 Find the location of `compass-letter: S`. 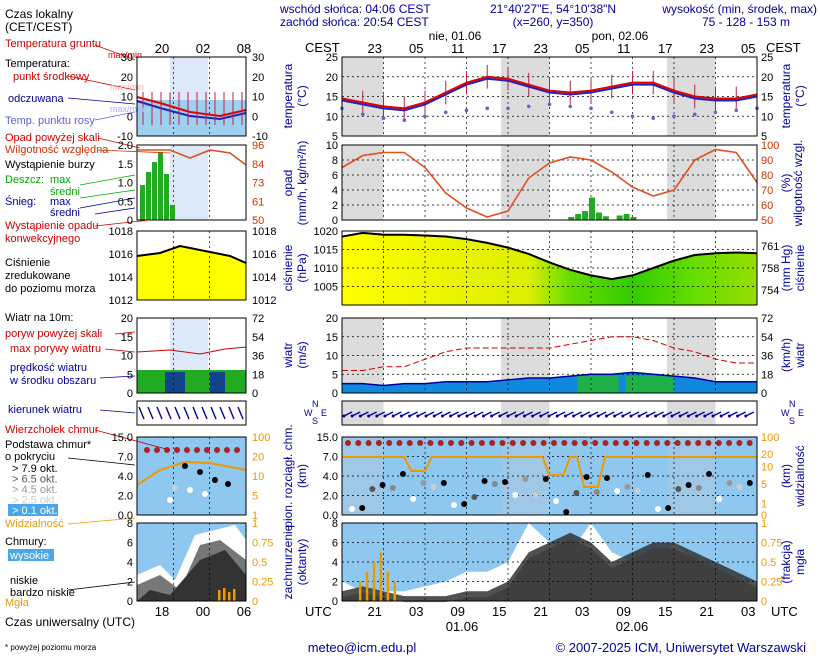

compass-letter: S is located at coordinates (792, 421).